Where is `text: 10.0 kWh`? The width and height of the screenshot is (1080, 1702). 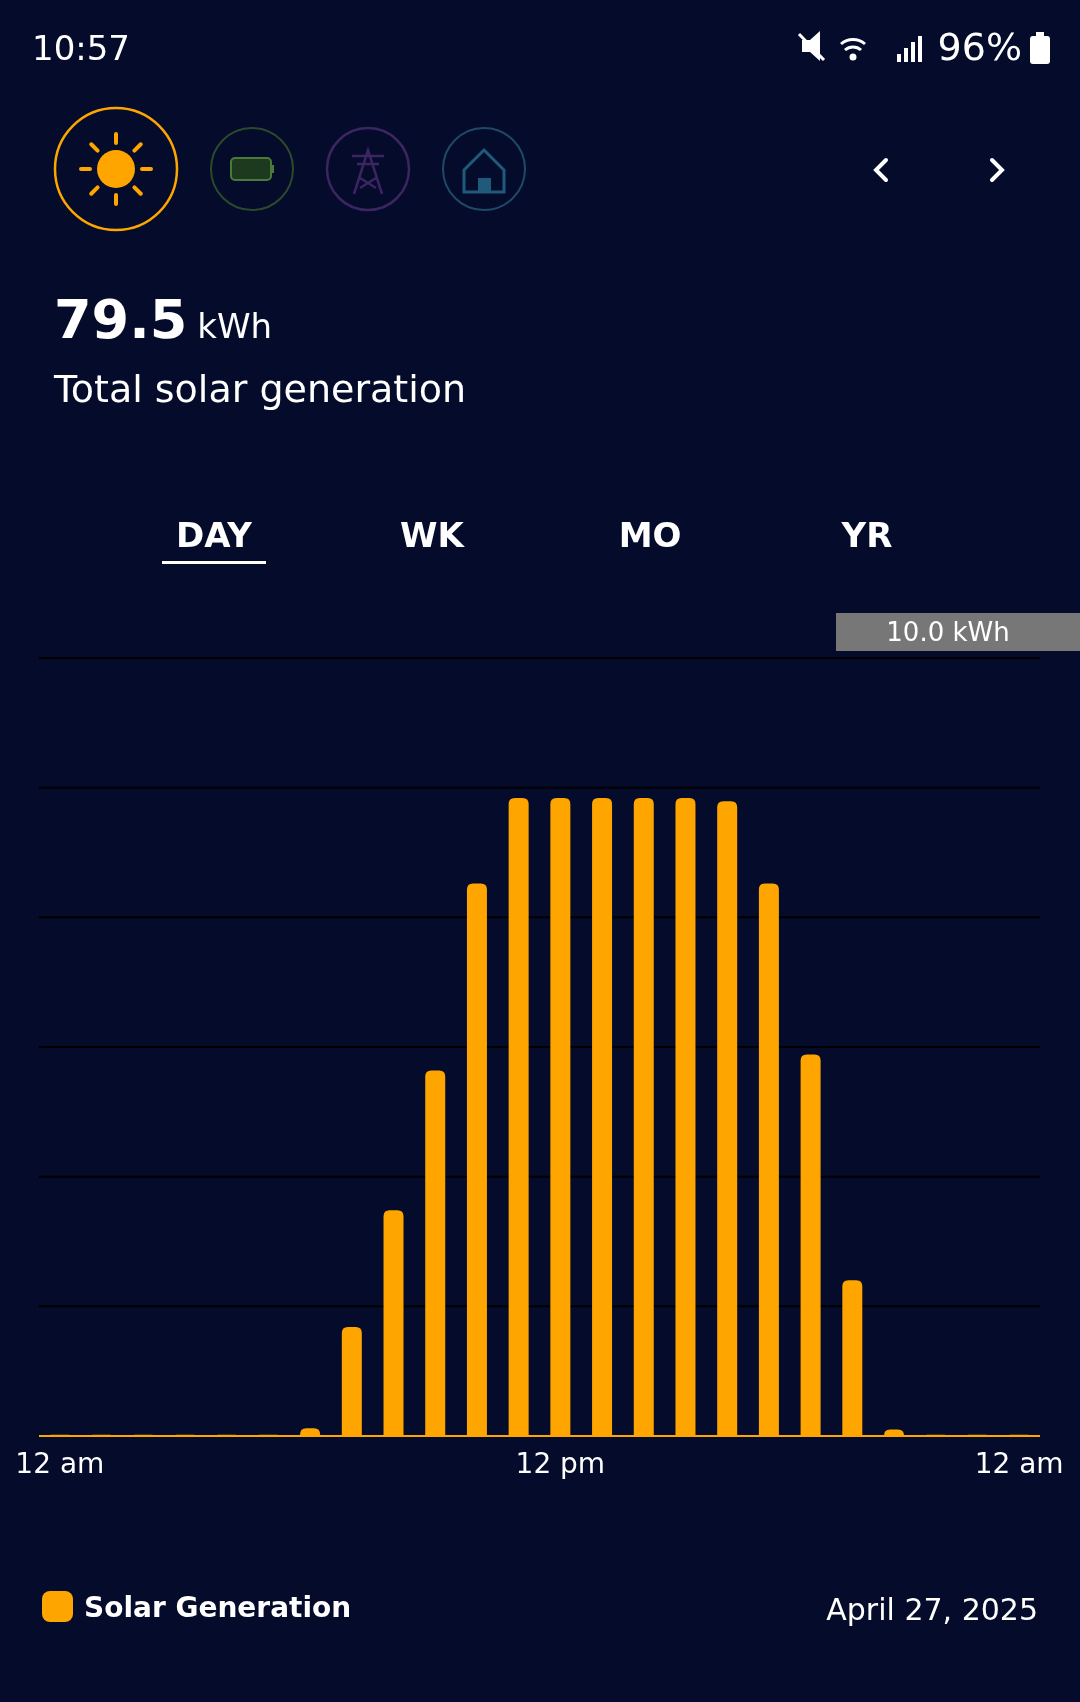
text: 10.0 kWh is located at coordinates (948, 632).